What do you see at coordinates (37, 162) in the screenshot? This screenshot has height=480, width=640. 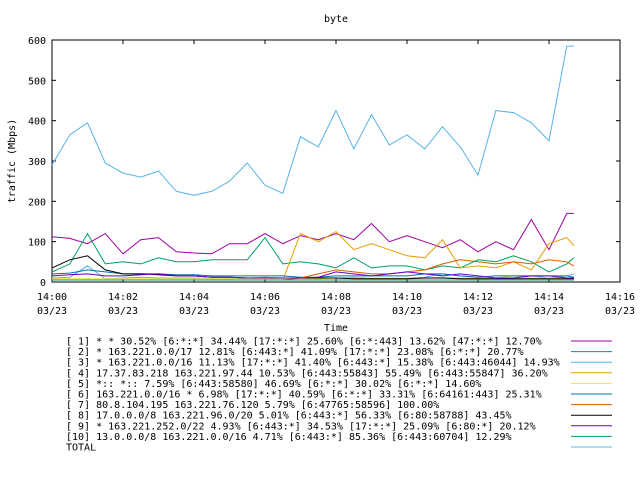 I see `y-tick-label: 300` at bounding box center [37, 162].